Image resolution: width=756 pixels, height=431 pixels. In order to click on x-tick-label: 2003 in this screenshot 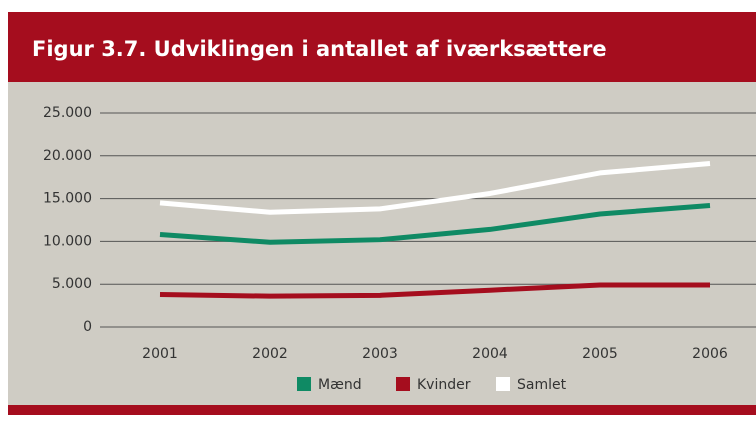, I will do `click(380, 354)`.